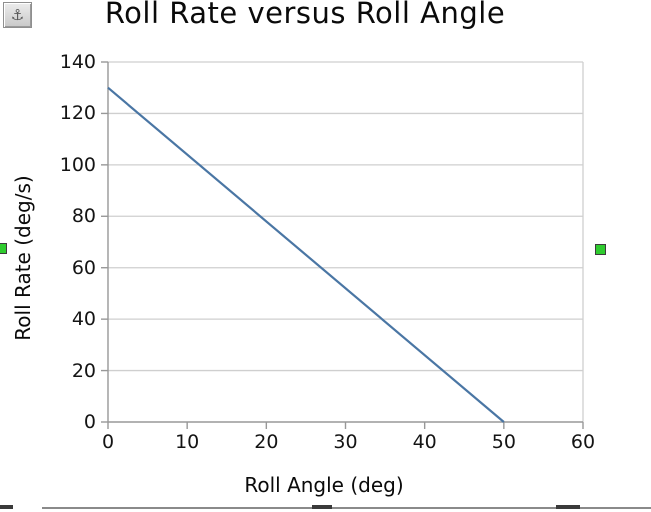 This screenshot has width=651, height=512. What do you see at coordinates (503, 442) in the screenshot?
I see `x-tick-label-50: 50` at bounding box center [503, 442].